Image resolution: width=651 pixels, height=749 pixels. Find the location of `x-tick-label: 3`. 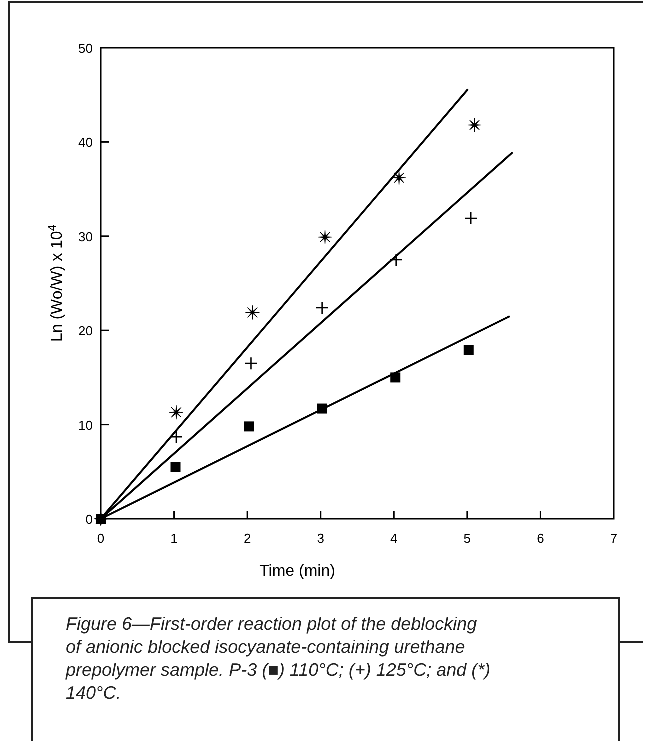

x-tick-label: 3 is located at coordinates (320, 538).